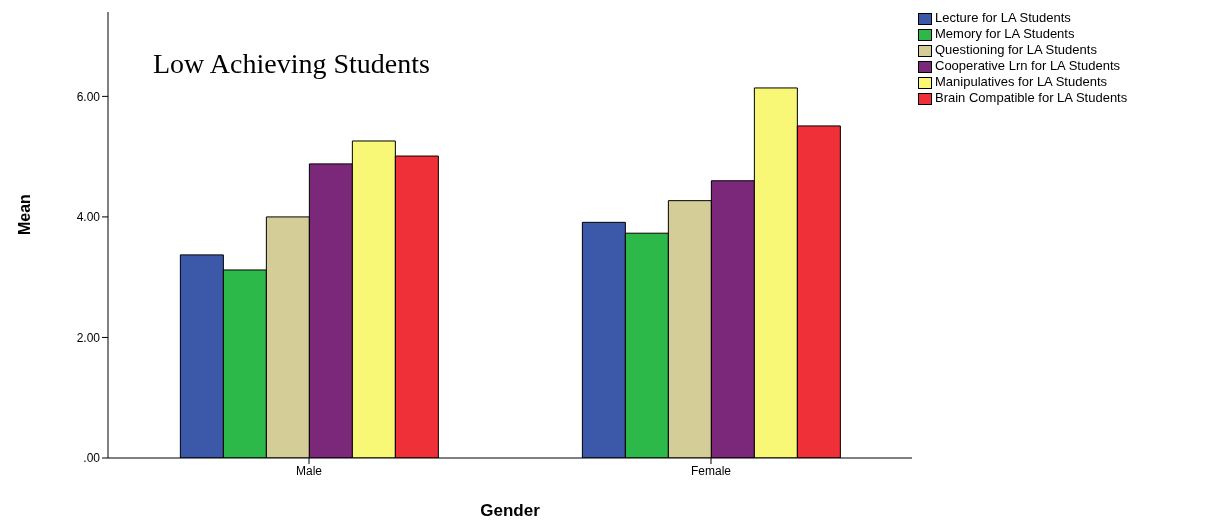  What do you see at coordinates (309, 470) in the screenshot?
I see `x-tick-label: Male` at bounding box center [309, 470].